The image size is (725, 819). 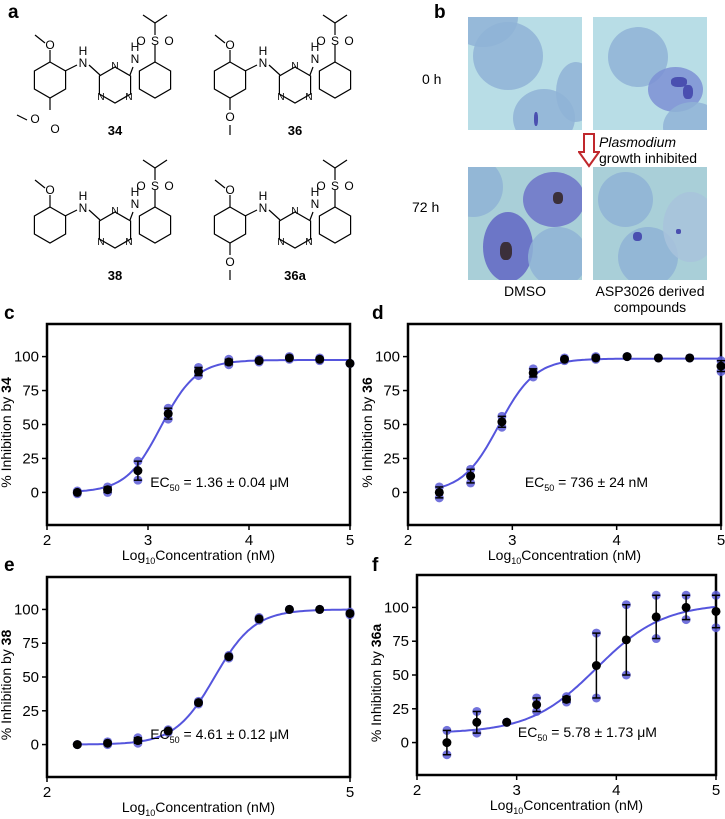 What do you see at coordinates (440, 12) in the screenshot?
I see `panel-label-b: b` at bounding box center [440, 12].